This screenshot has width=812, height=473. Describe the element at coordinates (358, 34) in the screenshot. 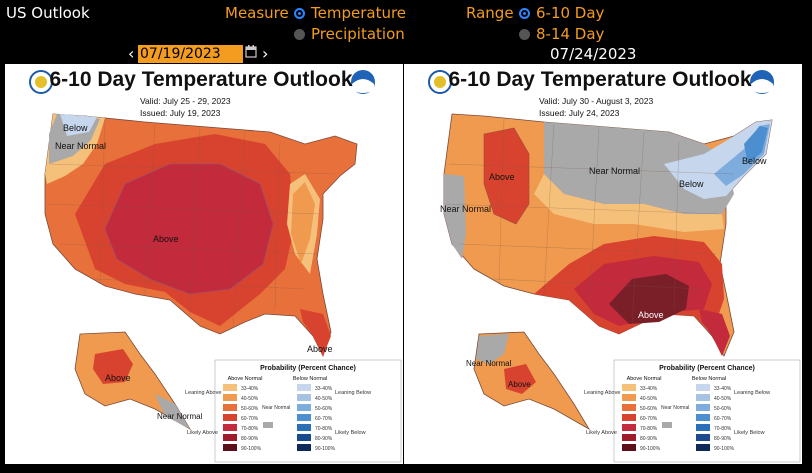

I see `measure-option-label: Precipitation` at that location.